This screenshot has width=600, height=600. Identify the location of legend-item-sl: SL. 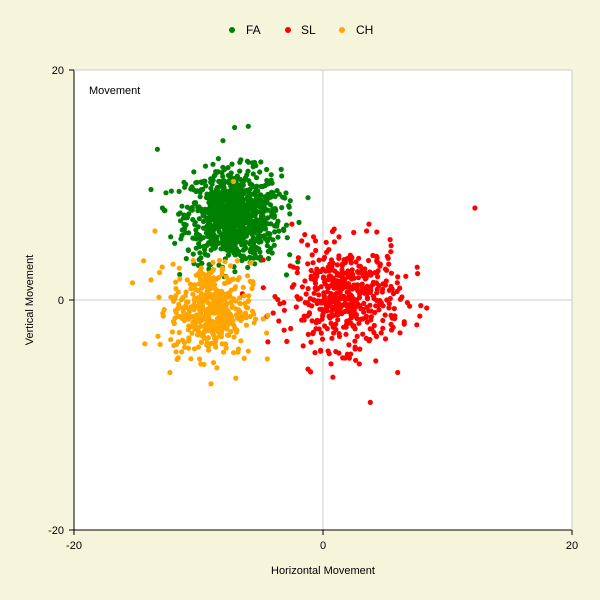
(300, 30).